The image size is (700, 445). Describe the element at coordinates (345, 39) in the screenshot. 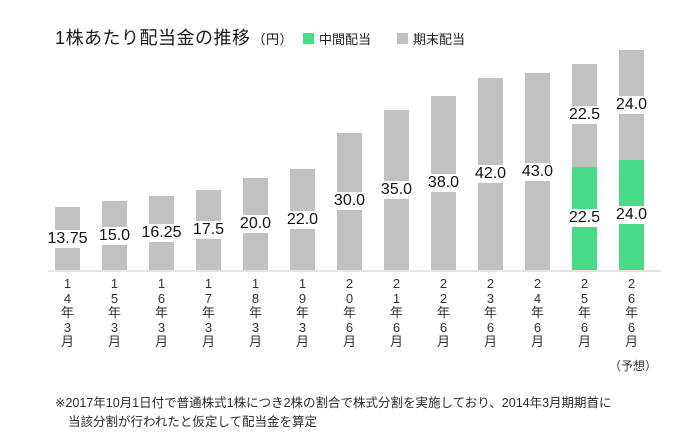

I see `legend-label-interim: 中間配当` at that location.